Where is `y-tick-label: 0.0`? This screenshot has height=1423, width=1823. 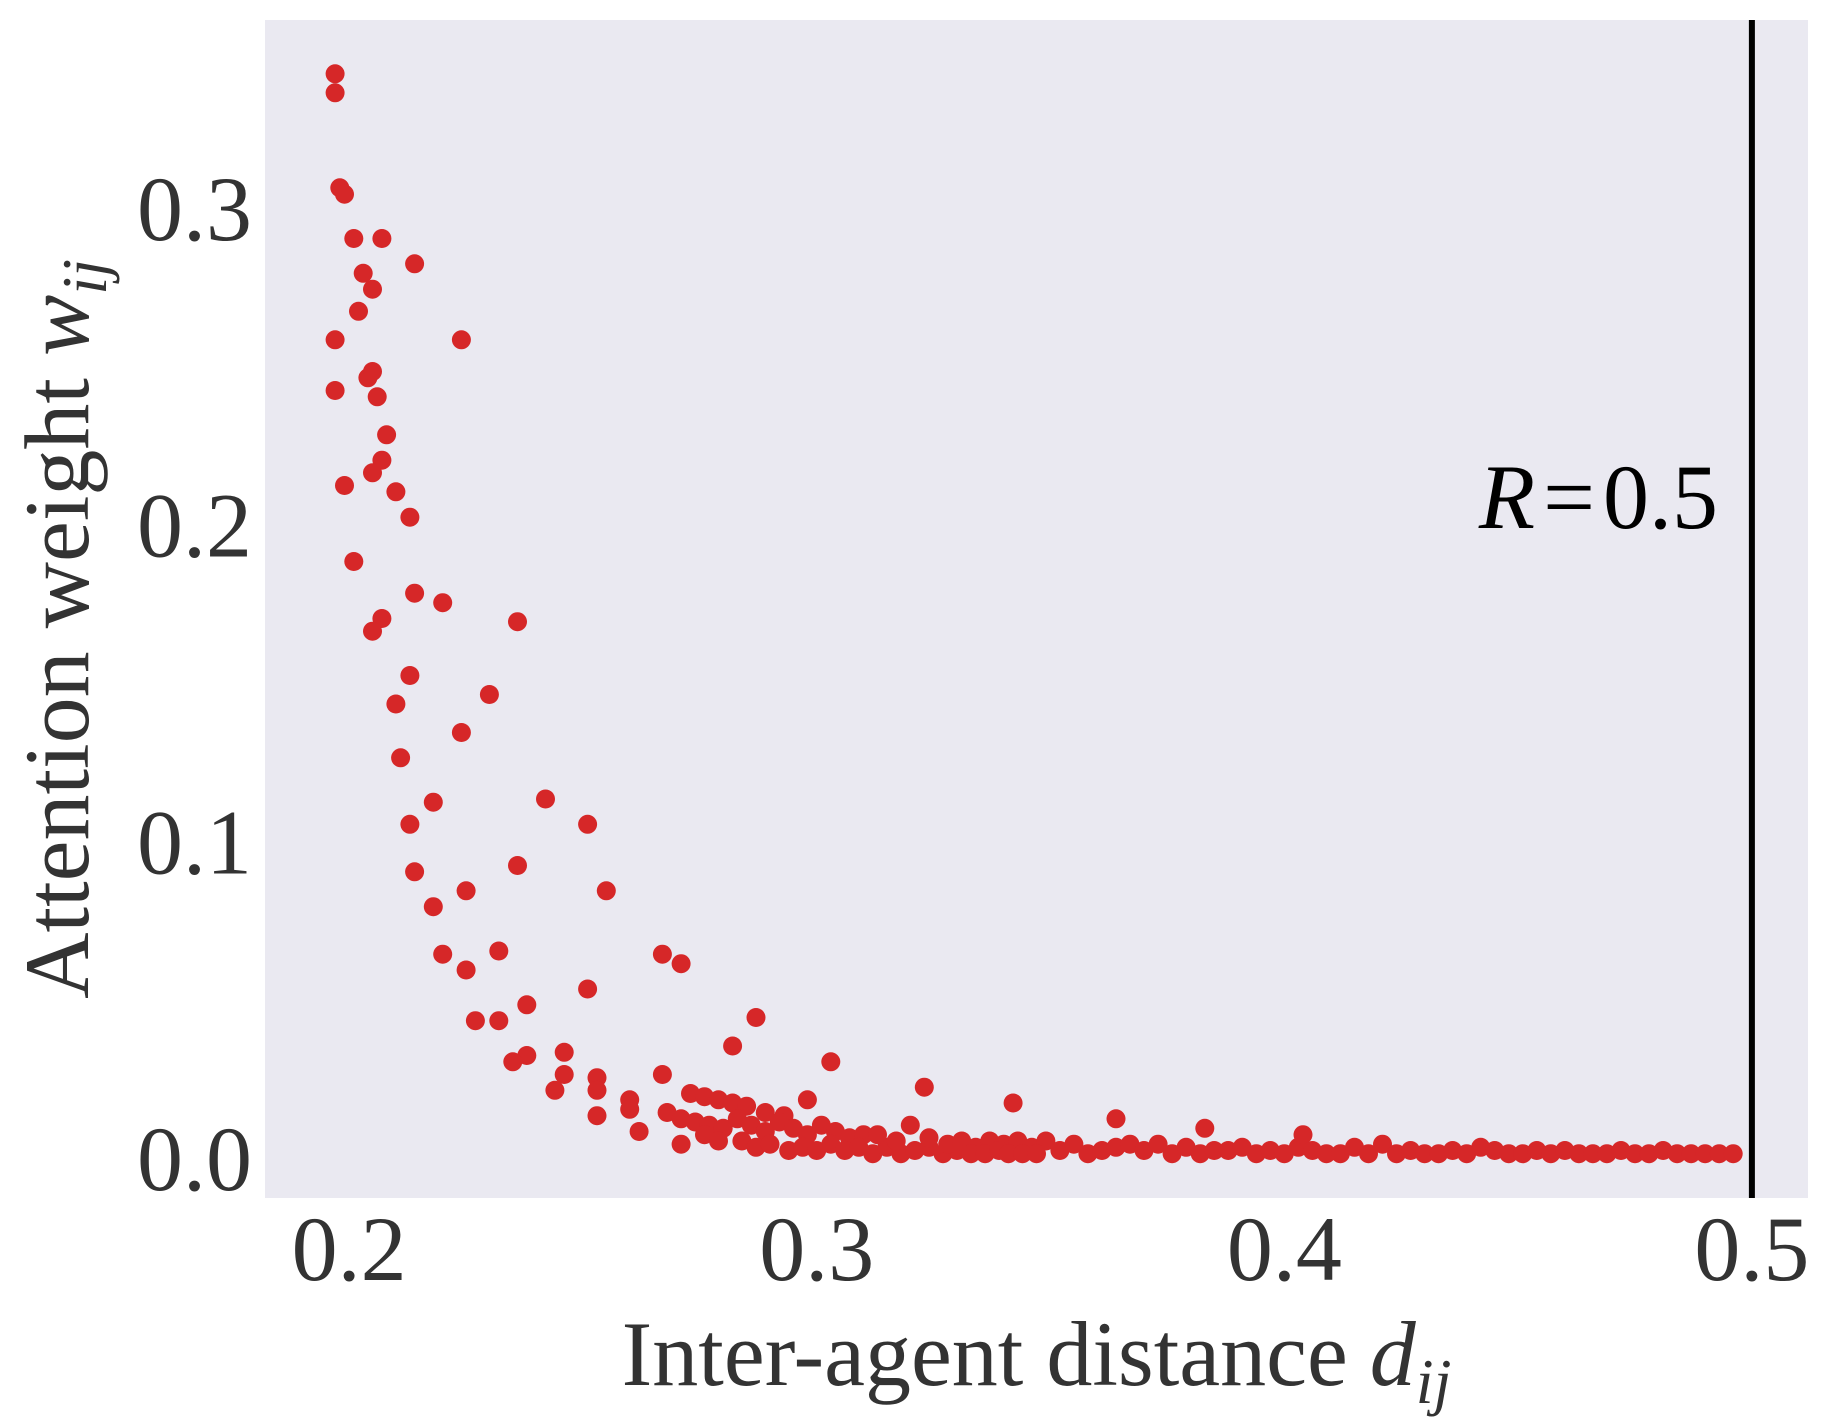 y-tick-label: 0.0 is located at coordinates (194, 1159).